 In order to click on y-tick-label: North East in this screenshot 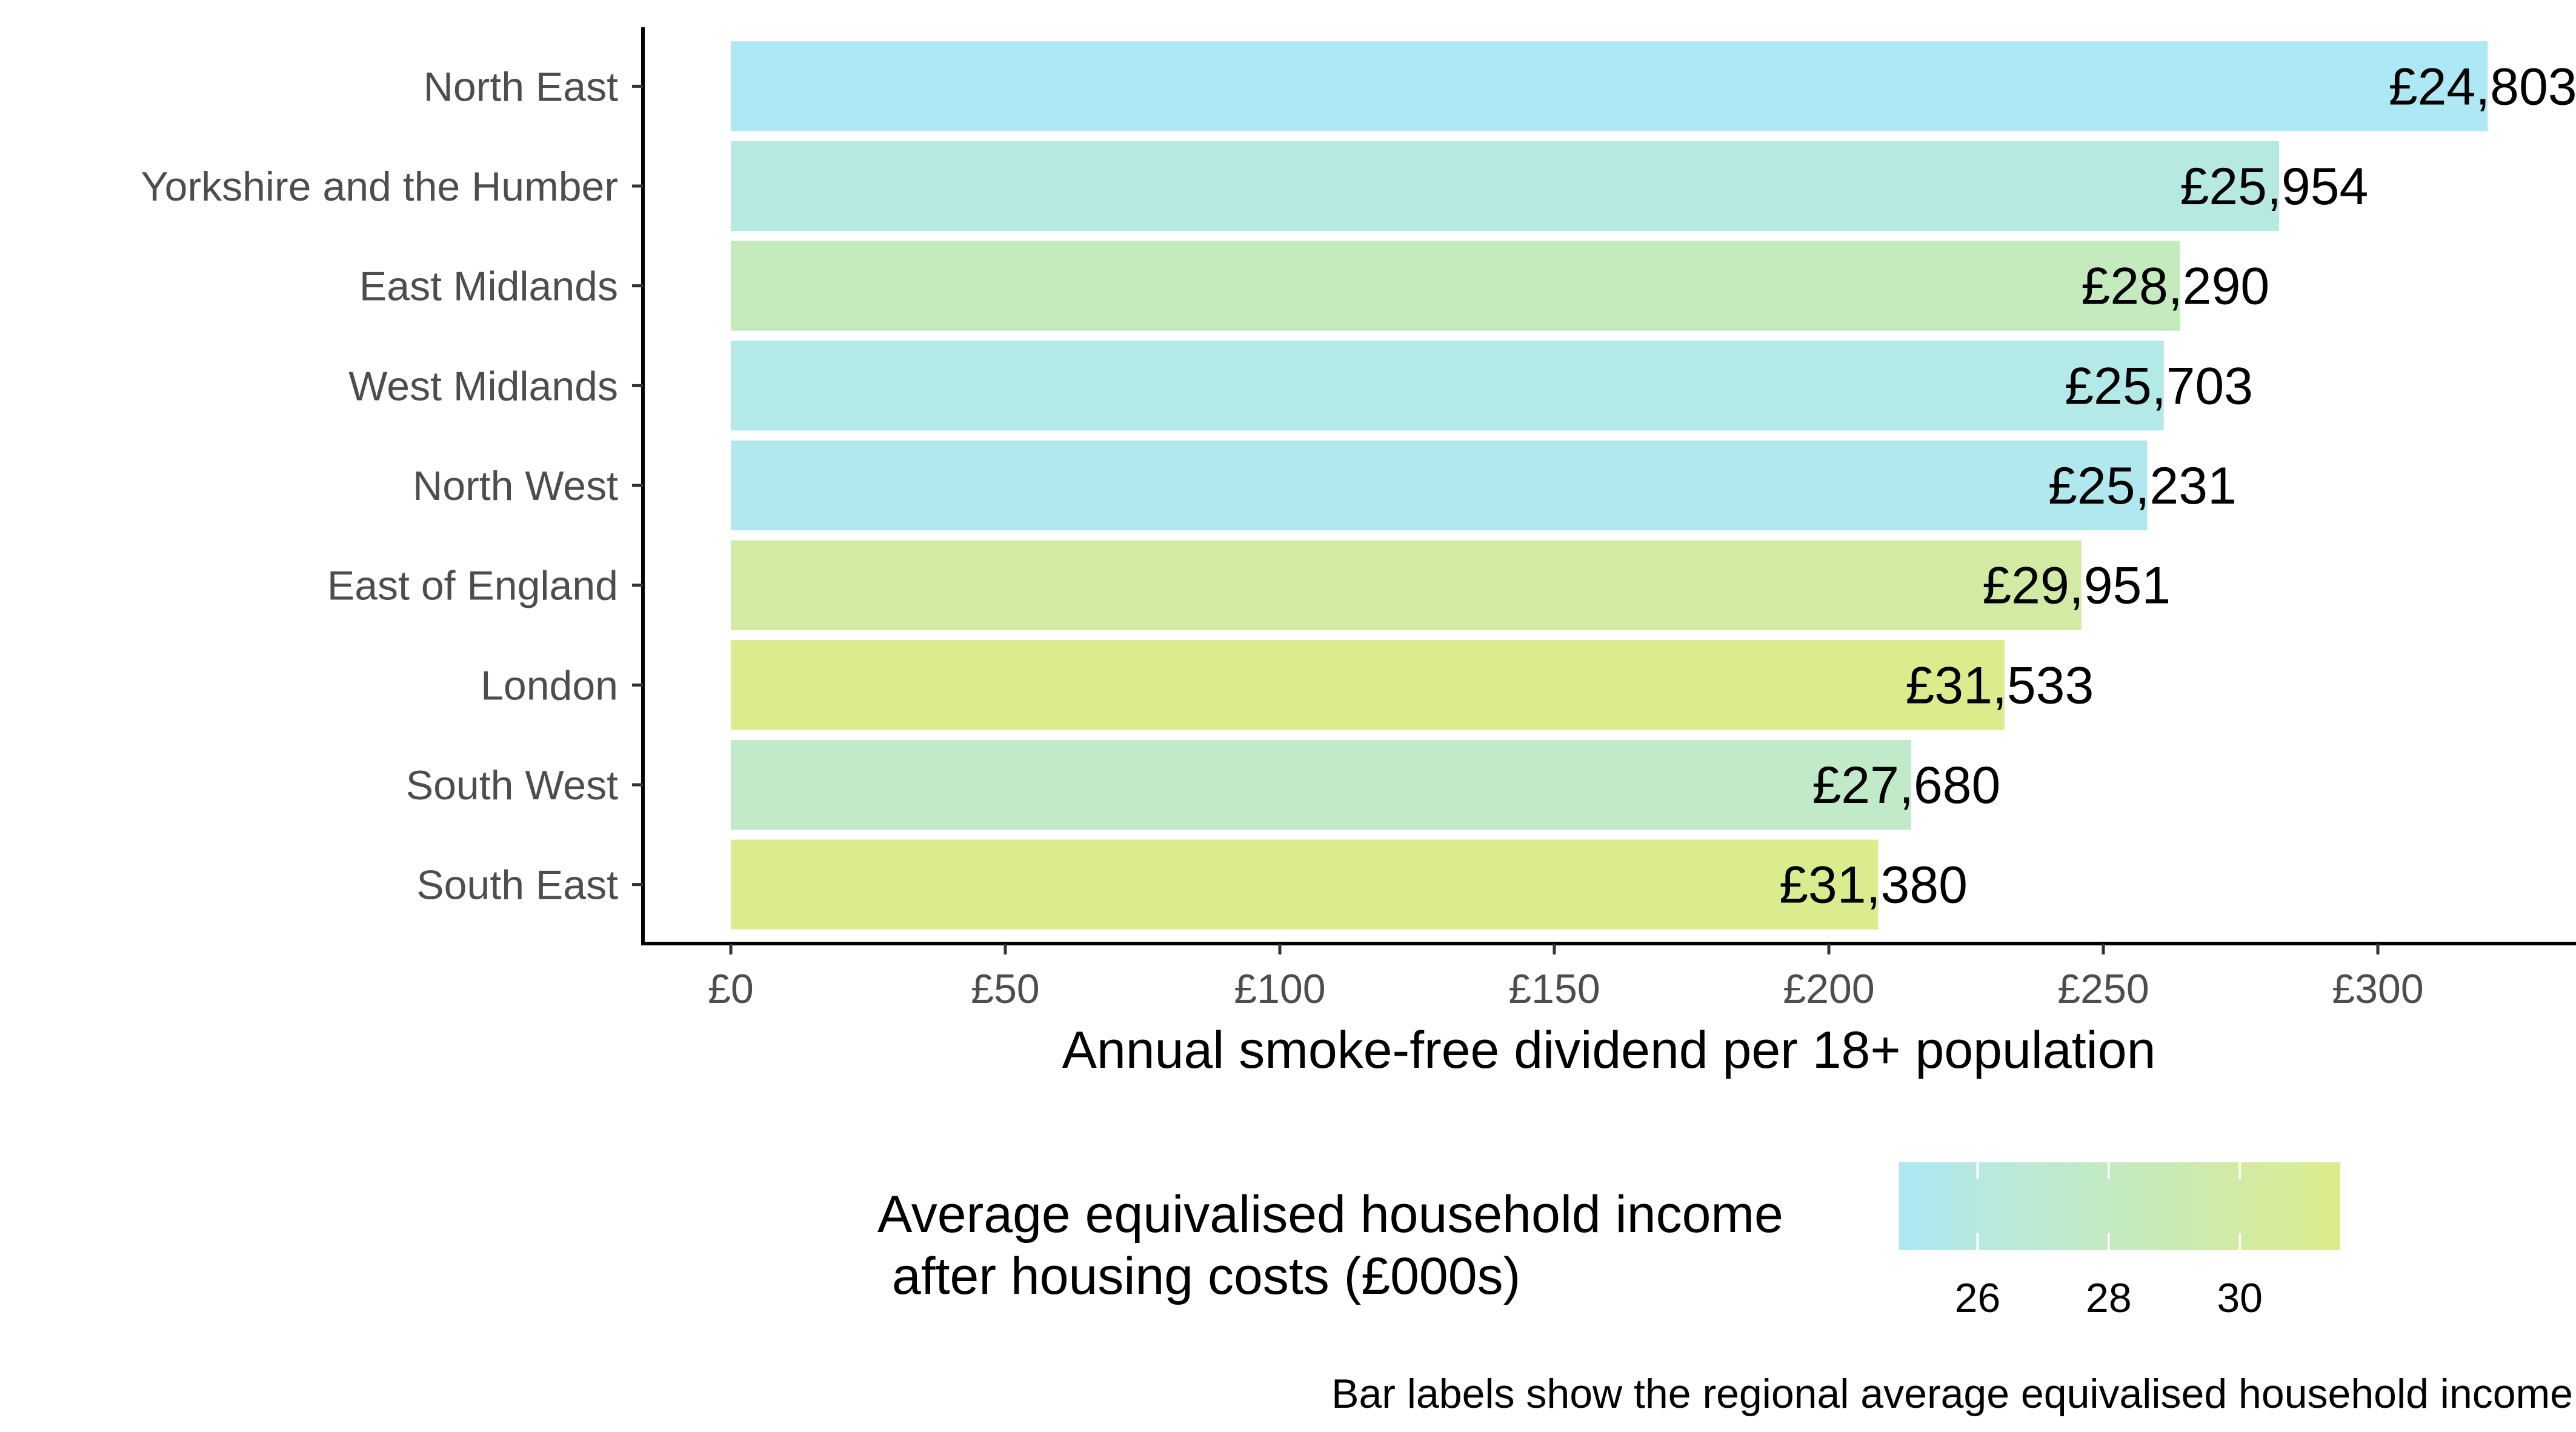, I will do `click(521, 87)`.